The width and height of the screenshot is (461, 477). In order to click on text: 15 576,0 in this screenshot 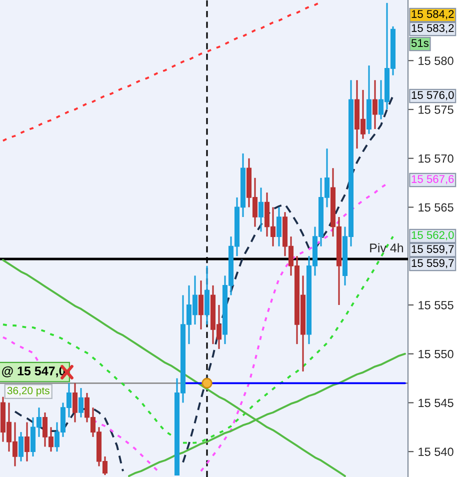, I will do `click(433, 95)`.